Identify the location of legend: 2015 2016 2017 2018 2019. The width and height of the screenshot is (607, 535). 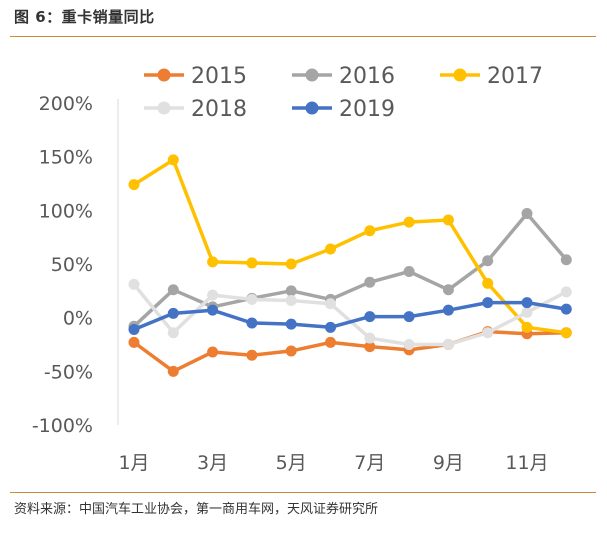
(343, 93).